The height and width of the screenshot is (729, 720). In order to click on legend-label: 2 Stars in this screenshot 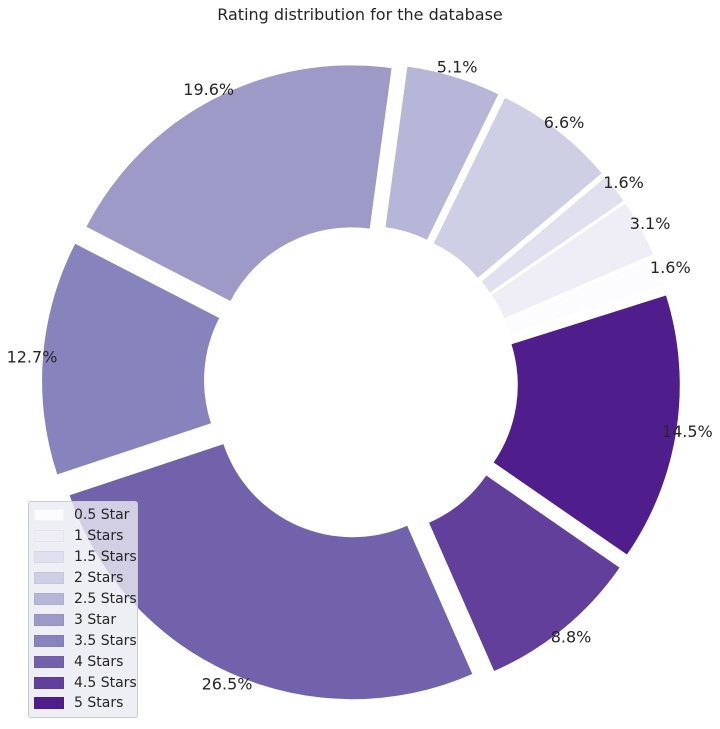, I will do `click(99, 578)`.